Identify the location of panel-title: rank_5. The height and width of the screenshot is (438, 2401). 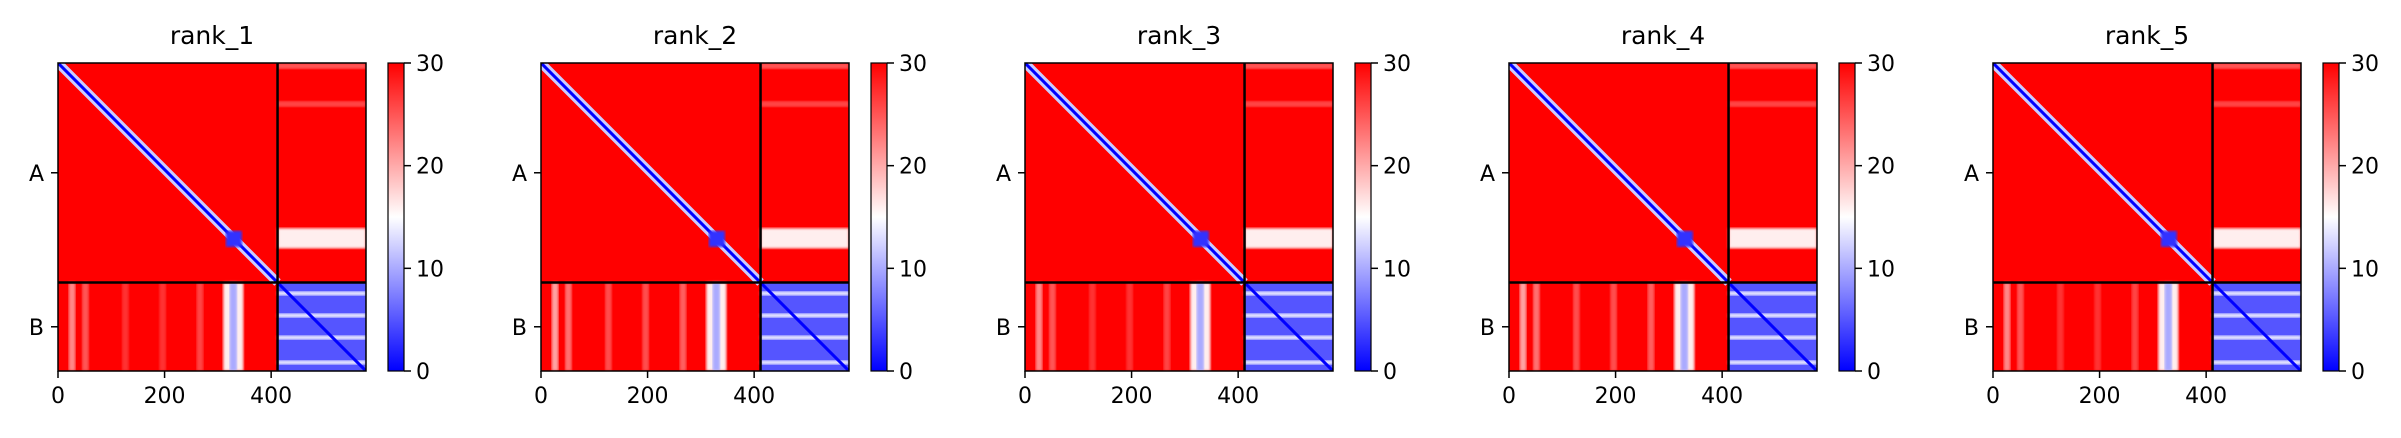
(2147, 35).